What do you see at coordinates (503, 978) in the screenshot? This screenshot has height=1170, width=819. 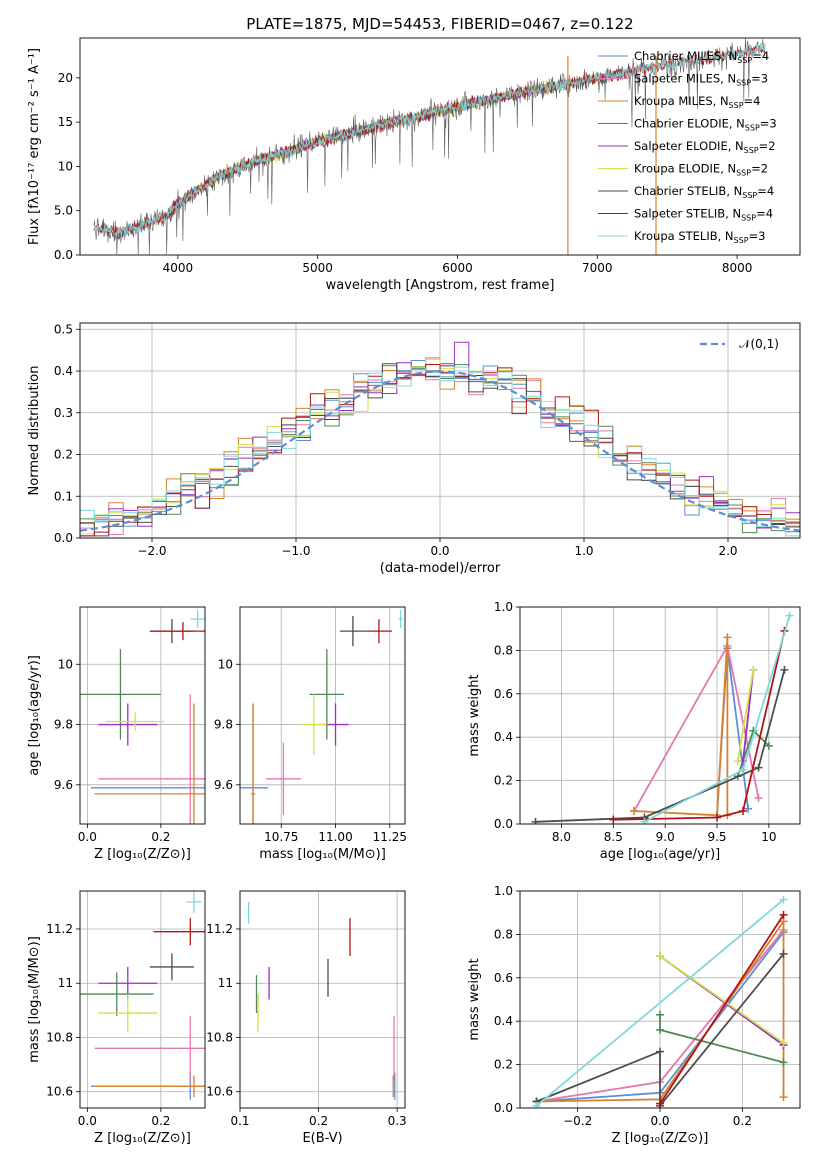 I see `weight-vs-Z-ytick-label: 0.6` at bounding box center [503, 978].